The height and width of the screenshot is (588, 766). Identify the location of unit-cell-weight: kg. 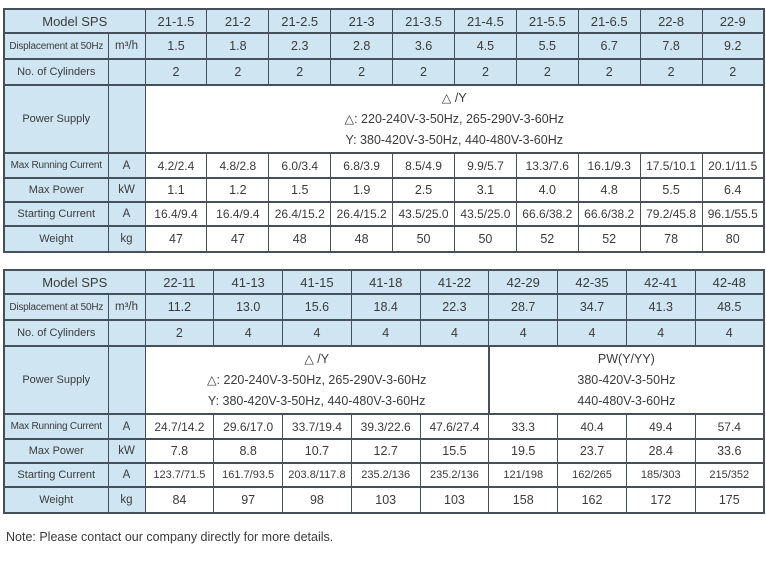
(126, 500).